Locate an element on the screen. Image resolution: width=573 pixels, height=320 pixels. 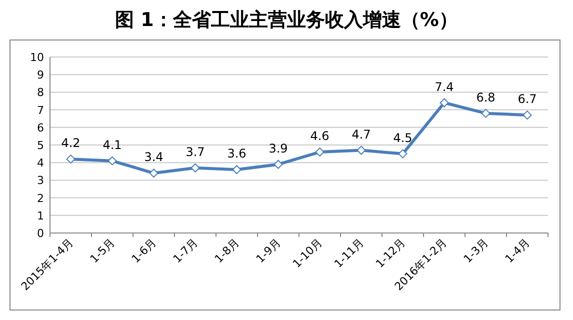
y-tick-label: 6 is located at coordinates (40, 127).